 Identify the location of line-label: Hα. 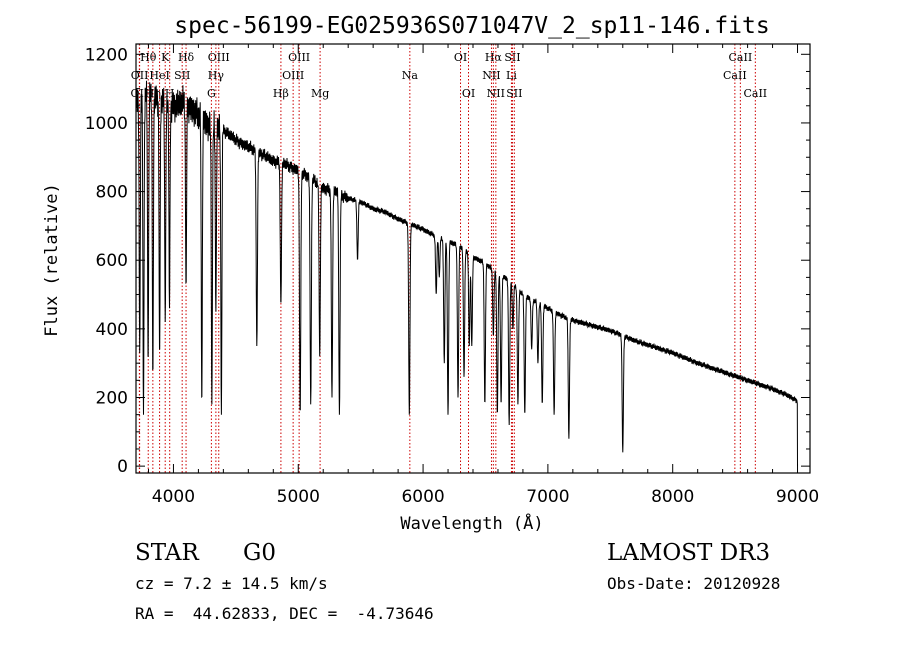
(494, 57).